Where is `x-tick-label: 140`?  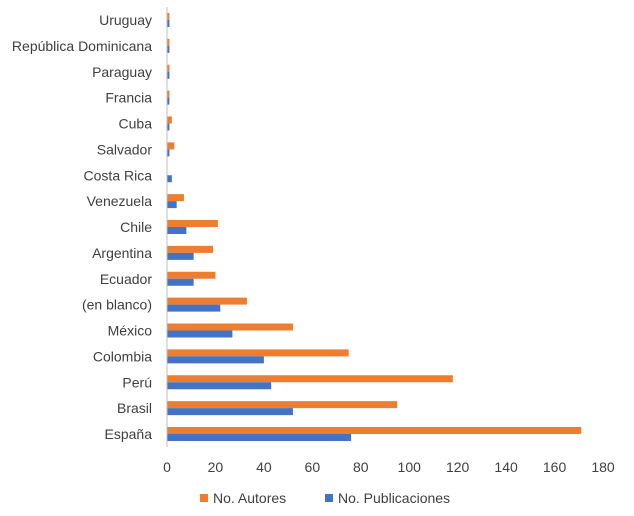 x-tick-label: 140 is located at coordinates (506, 467).